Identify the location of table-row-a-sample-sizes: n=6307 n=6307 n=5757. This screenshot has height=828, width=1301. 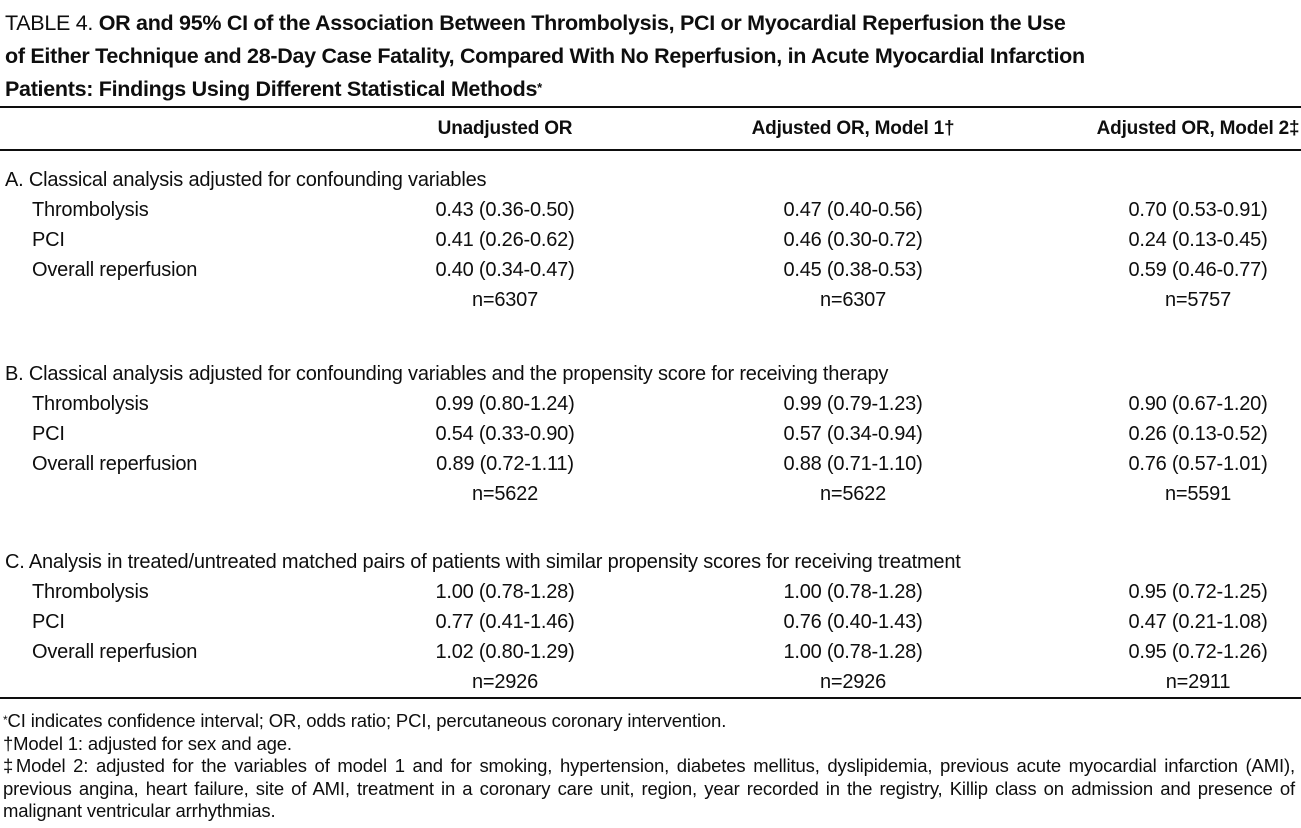
(650, 300).